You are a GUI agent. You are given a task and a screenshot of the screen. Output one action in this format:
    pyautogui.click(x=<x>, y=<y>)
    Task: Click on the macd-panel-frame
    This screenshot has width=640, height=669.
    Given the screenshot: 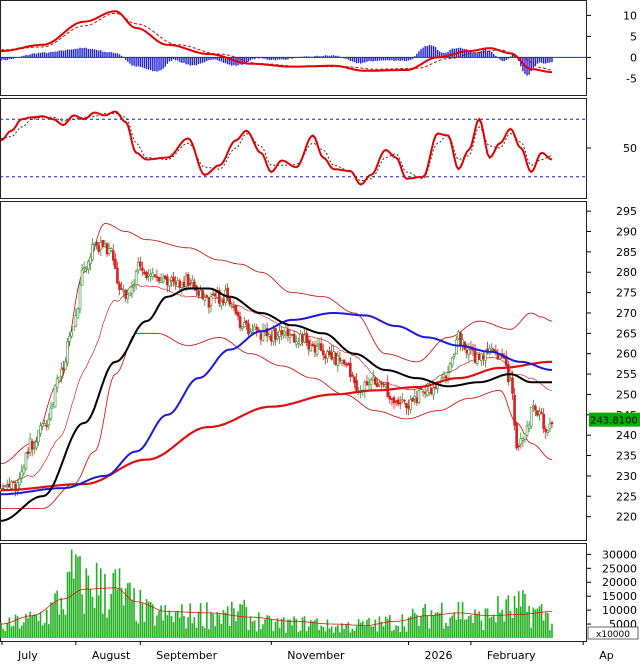 What is the action you would take?
    pyautogui.click(x=293, y=48)
    